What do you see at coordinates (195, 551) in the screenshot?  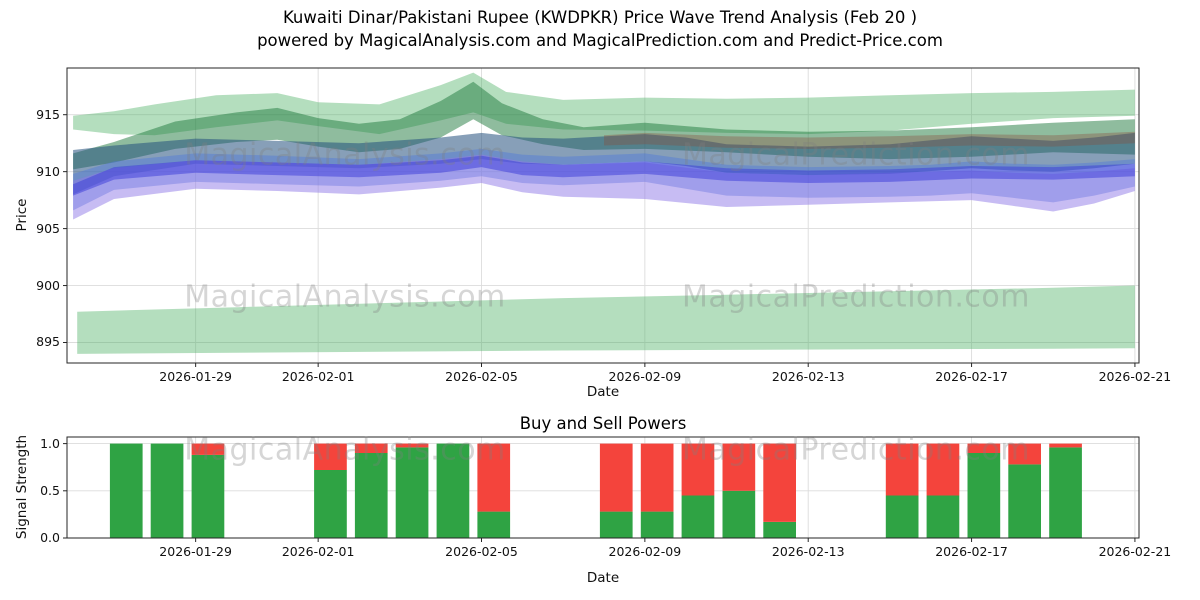 I see `signal-x-tick-label: 2026-01-29` at bounding box center [195, 551].